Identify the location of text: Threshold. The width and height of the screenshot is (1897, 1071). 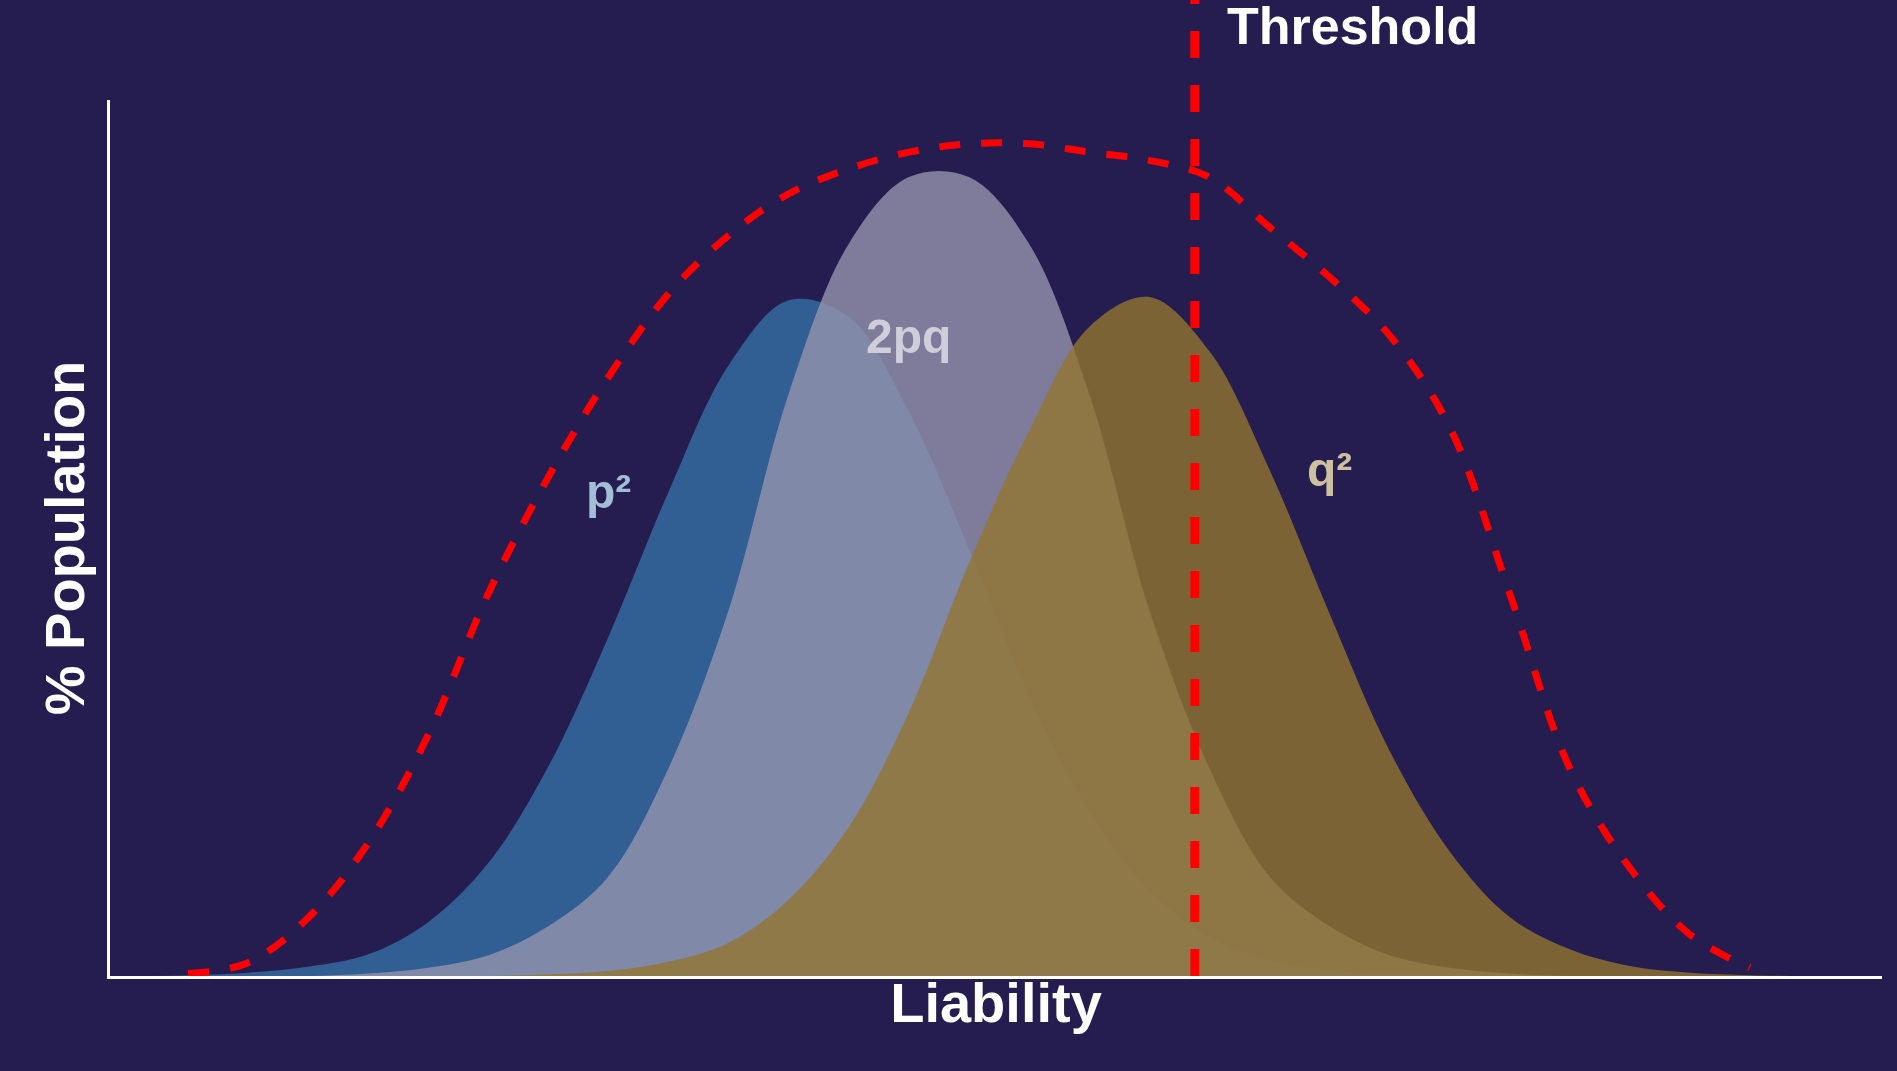
(1353, 27).